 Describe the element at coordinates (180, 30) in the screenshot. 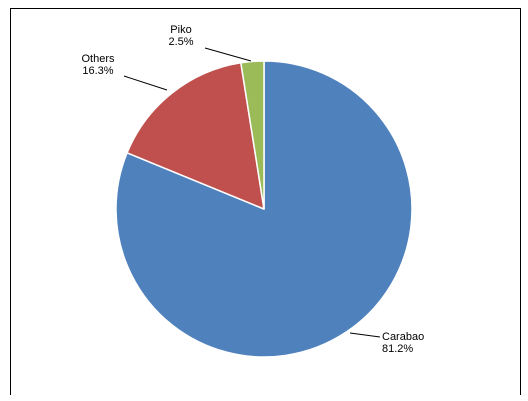

I see `slice-label-piko: Piko` at that location.